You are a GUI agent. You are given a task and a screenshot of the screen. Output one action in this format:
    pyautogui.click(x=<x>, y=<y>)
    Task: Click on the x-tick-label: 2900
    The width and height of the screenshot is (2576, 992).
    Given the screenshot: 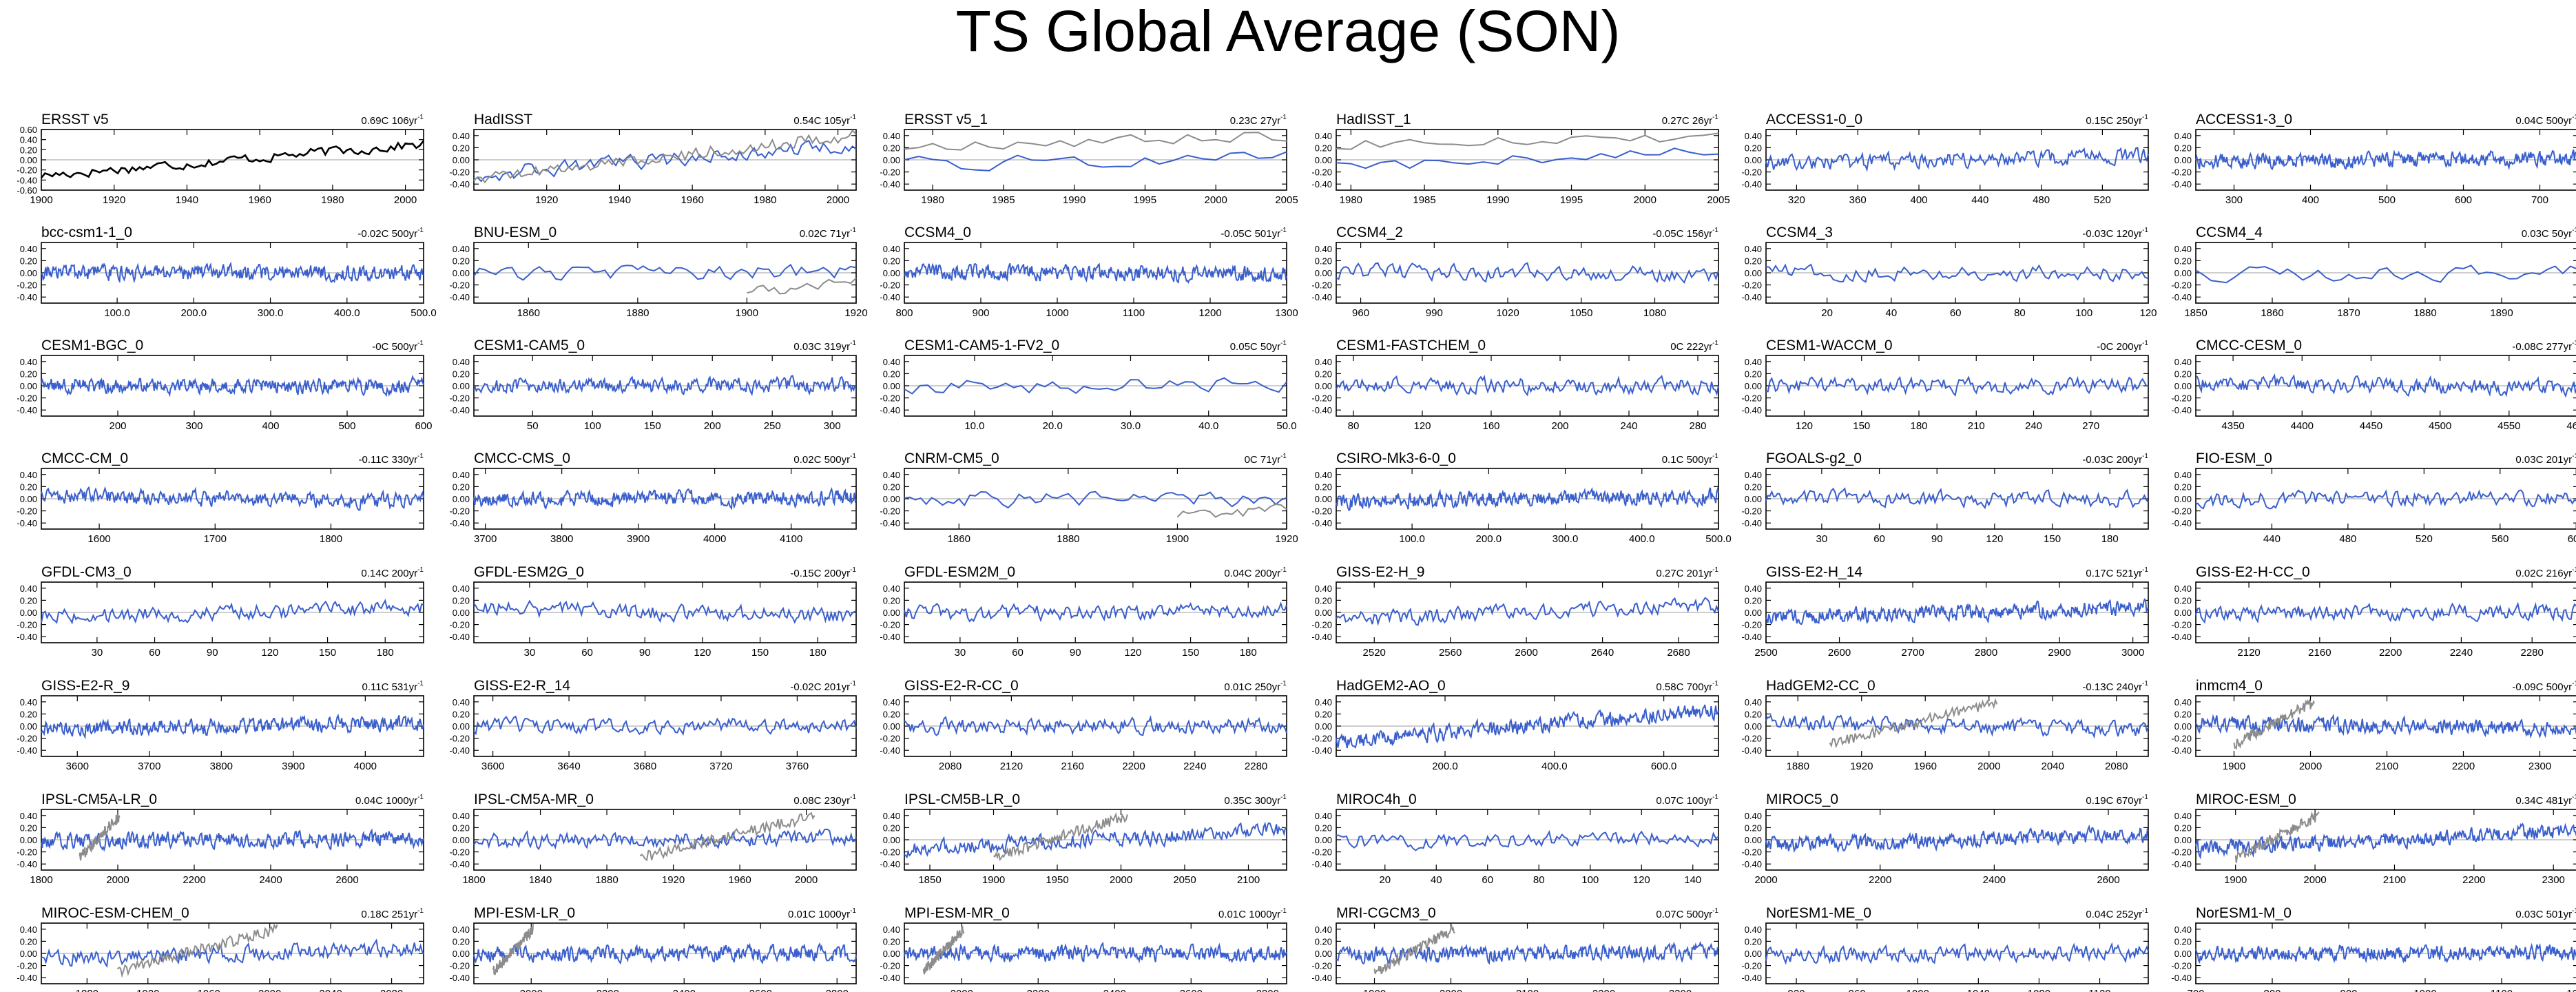 What is the action you would take?
    pyautogui.click(x=2059, y=653)
    